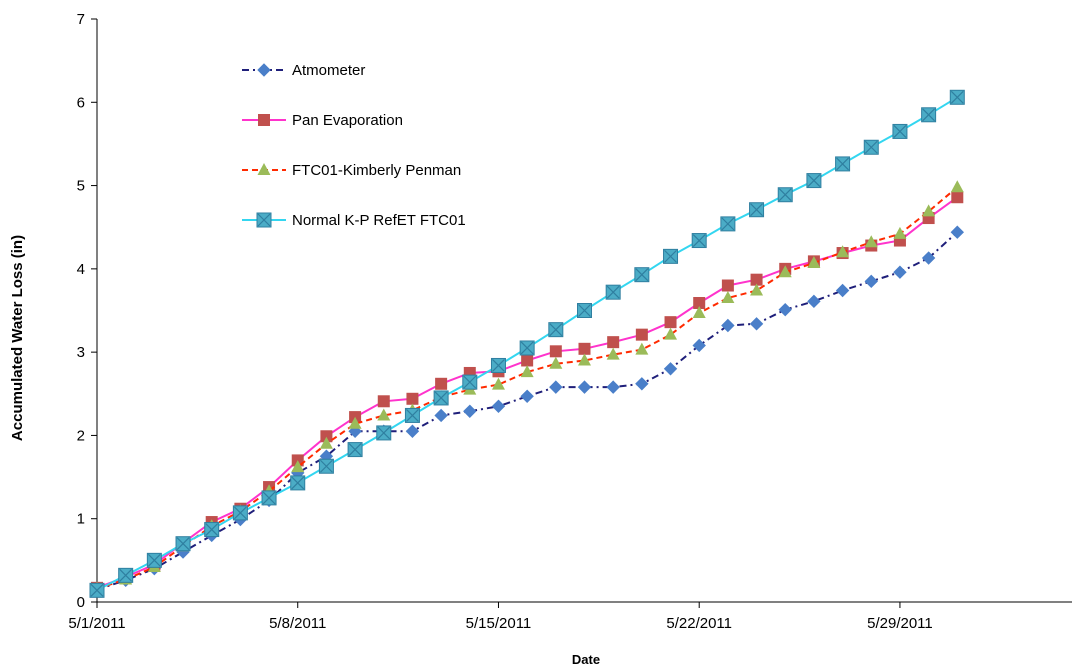 The image size is (1075, 671). Describe the element at coordinates (328, 70) in the screenshot. I see `legend-label: Atmometer` at that location.